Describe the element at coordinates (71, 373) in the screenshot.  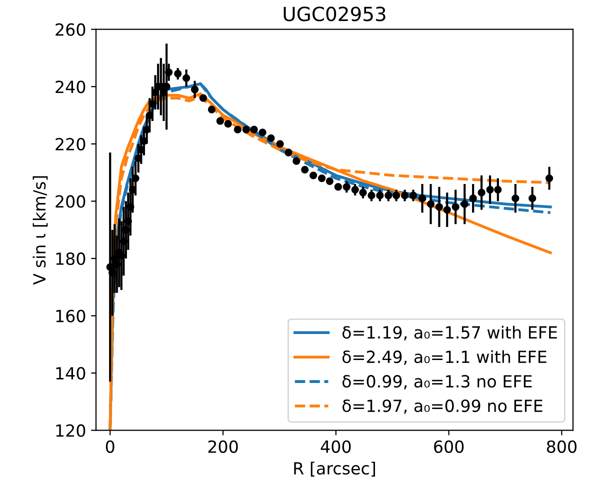
I see `y-tick-label: 140` at that location.